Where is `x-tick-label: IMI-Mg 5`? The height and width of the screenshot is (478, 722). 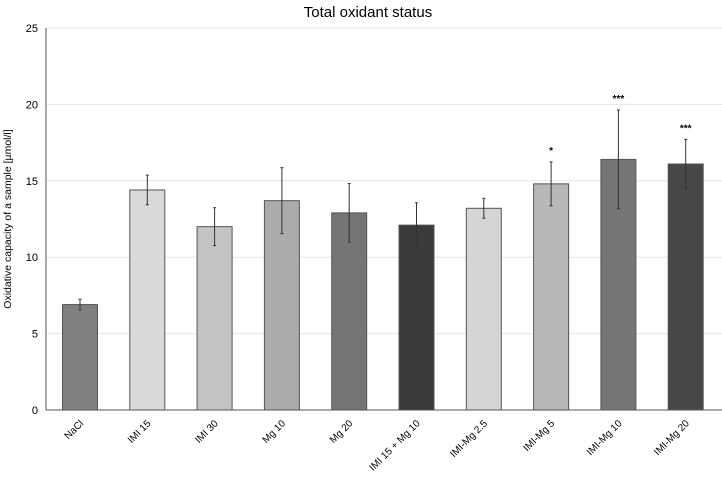 x-tick-label: IMI-Mg 5 is located at coordinates (540, 436).